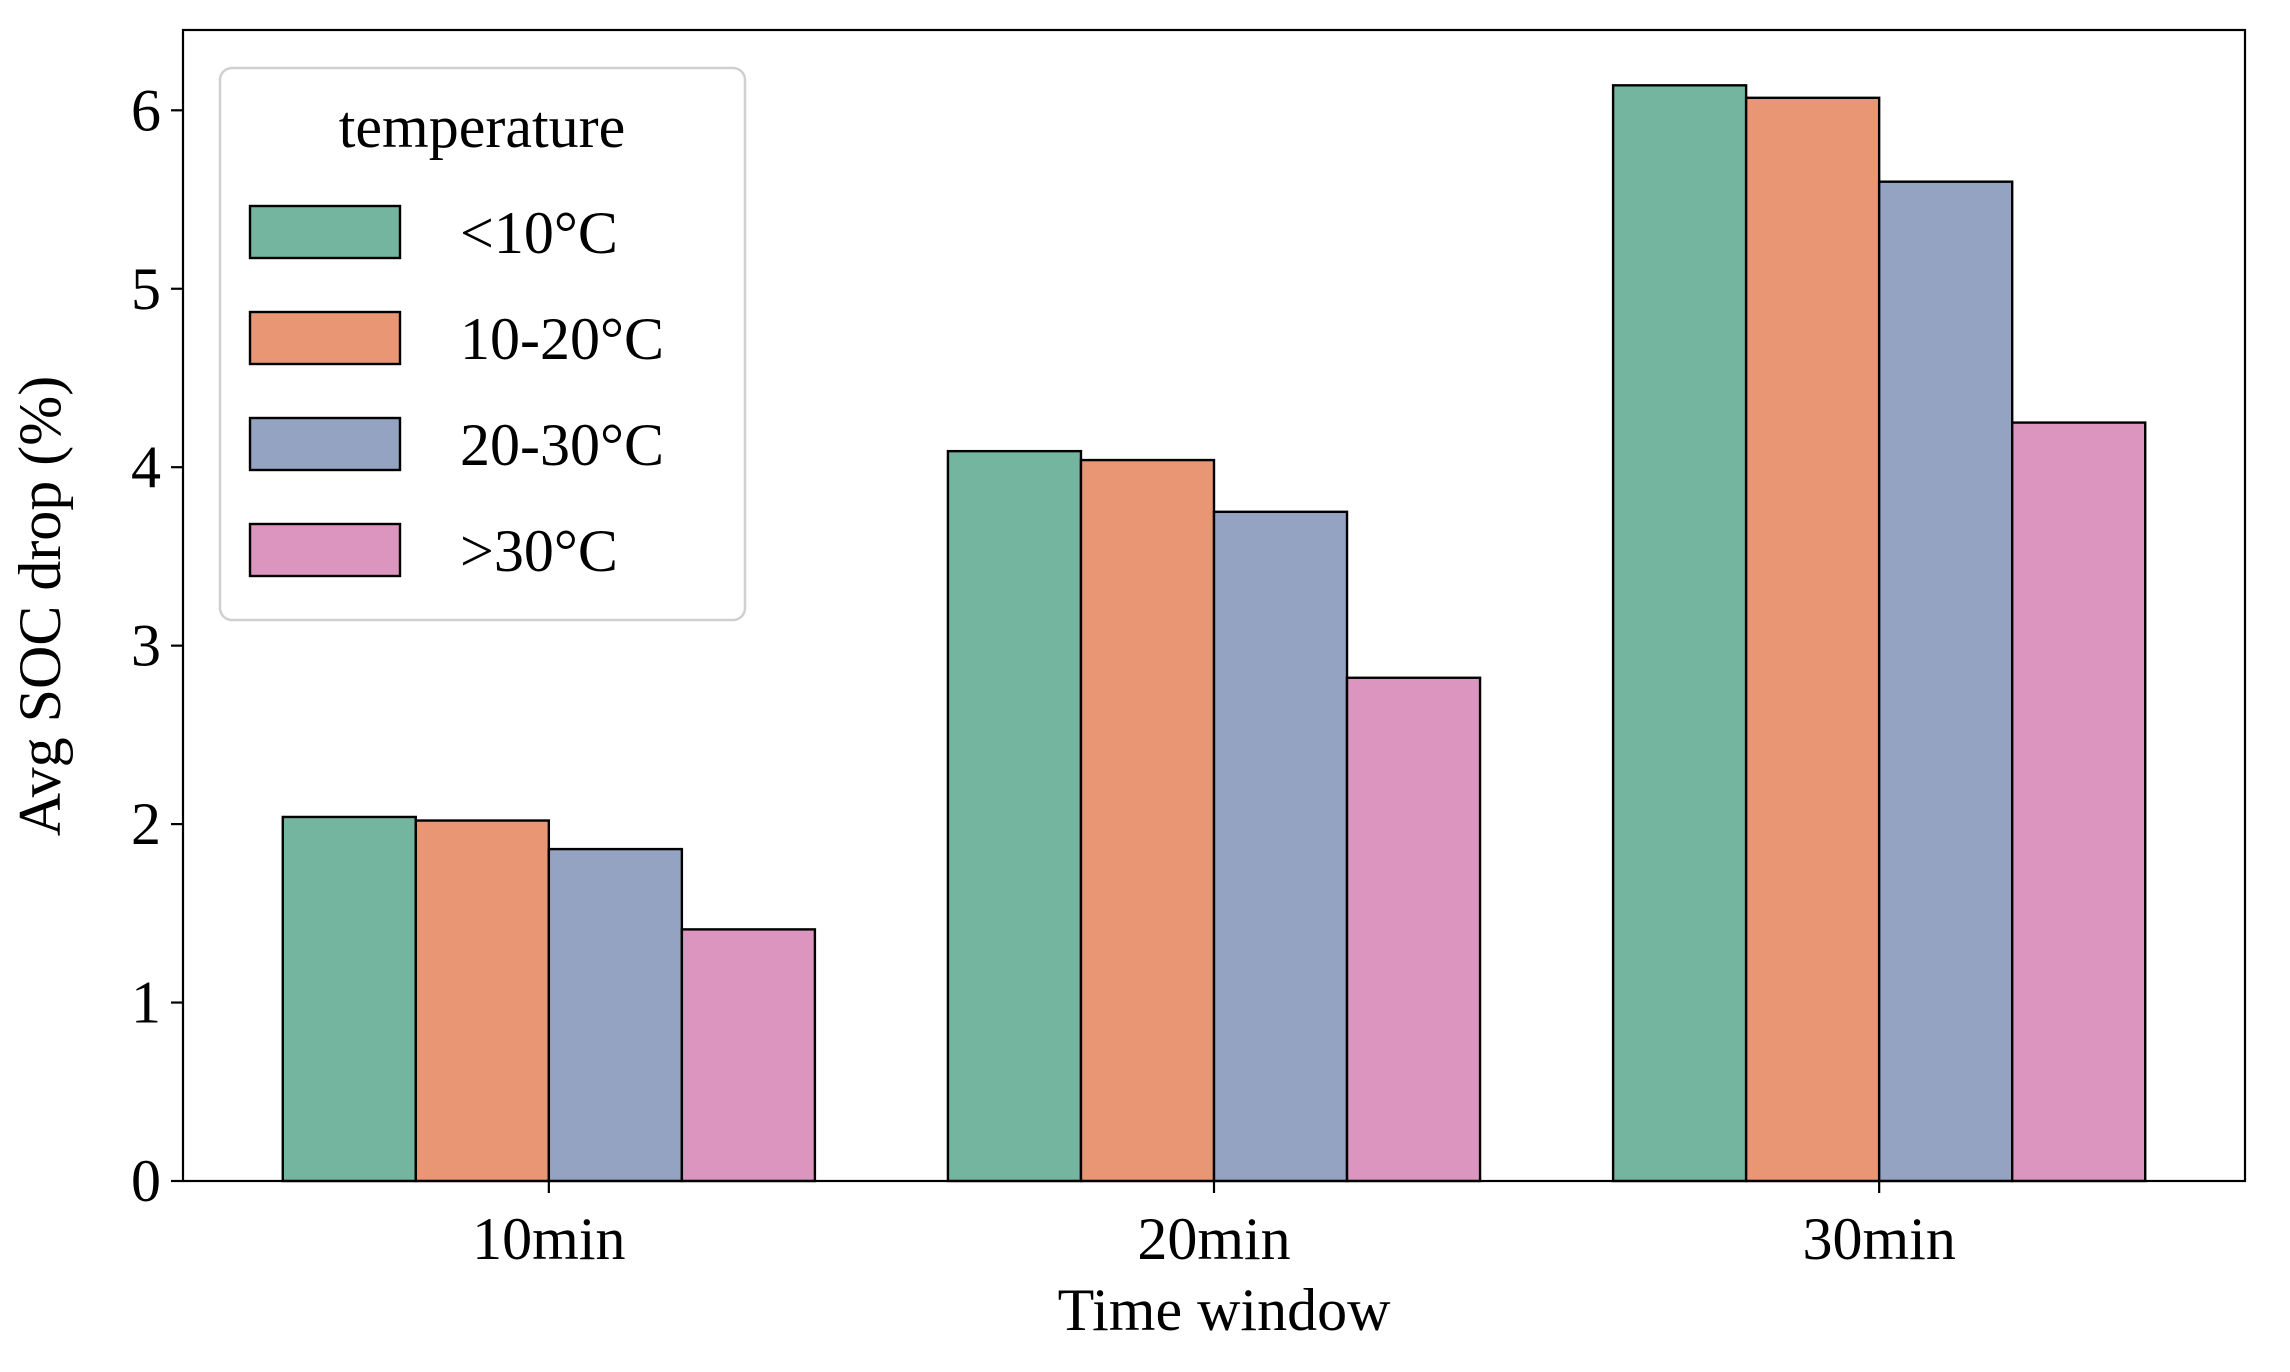 The height and width of the screenshot is (1372, 2290). What do you see at coordinates (1945, 681) in the screenshot?
I see `bar-30min-20-30-c` at bounding box center [1945, 681].